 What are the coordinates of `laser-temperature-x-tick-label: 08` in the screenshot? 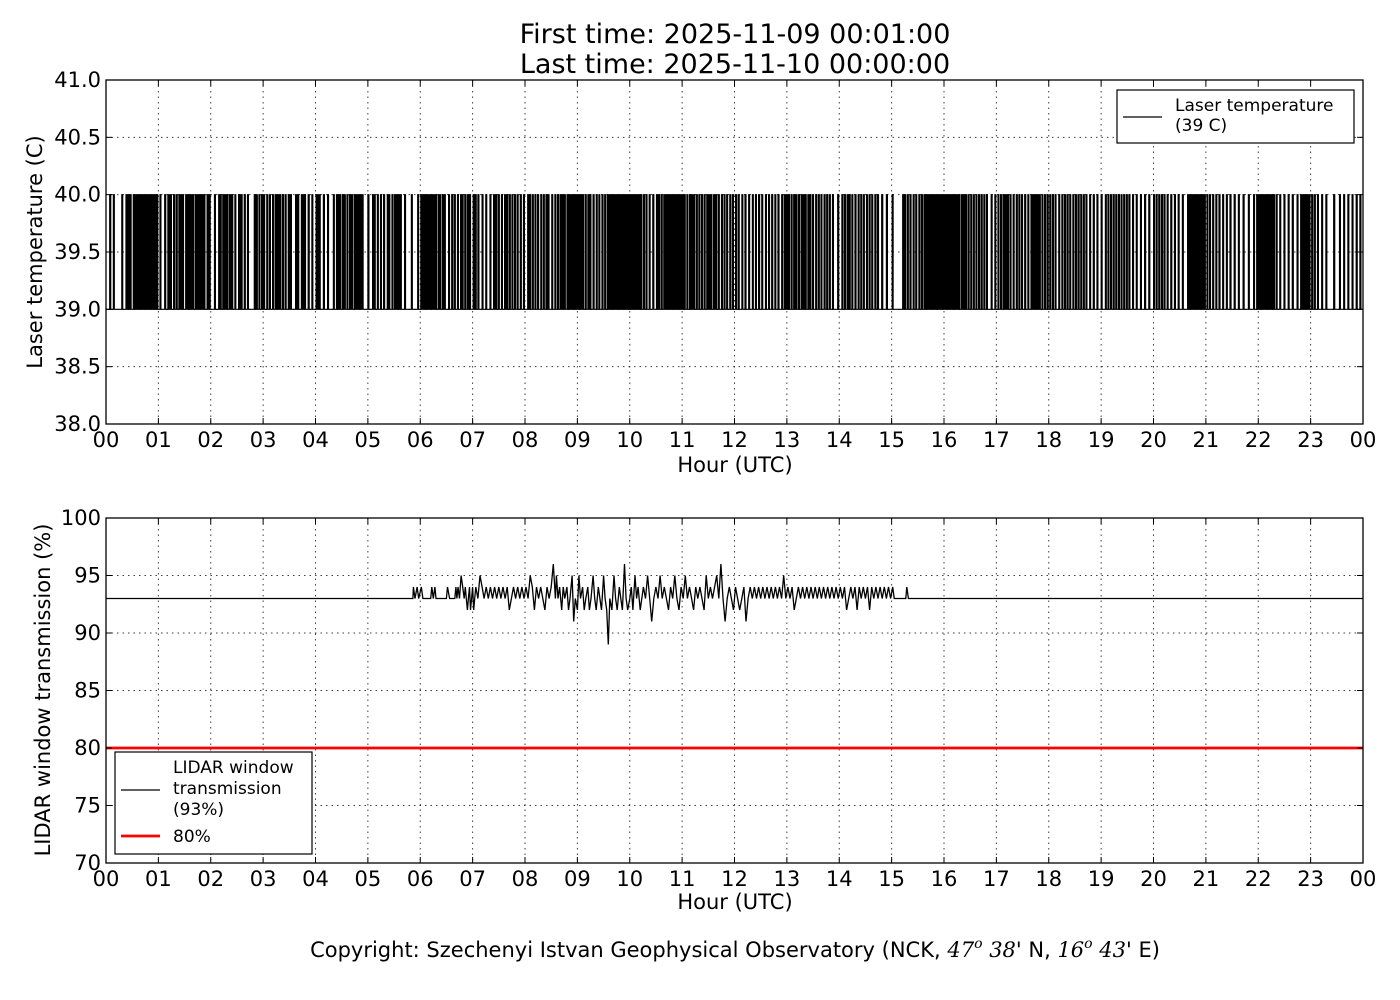 It's located at (525, 440).